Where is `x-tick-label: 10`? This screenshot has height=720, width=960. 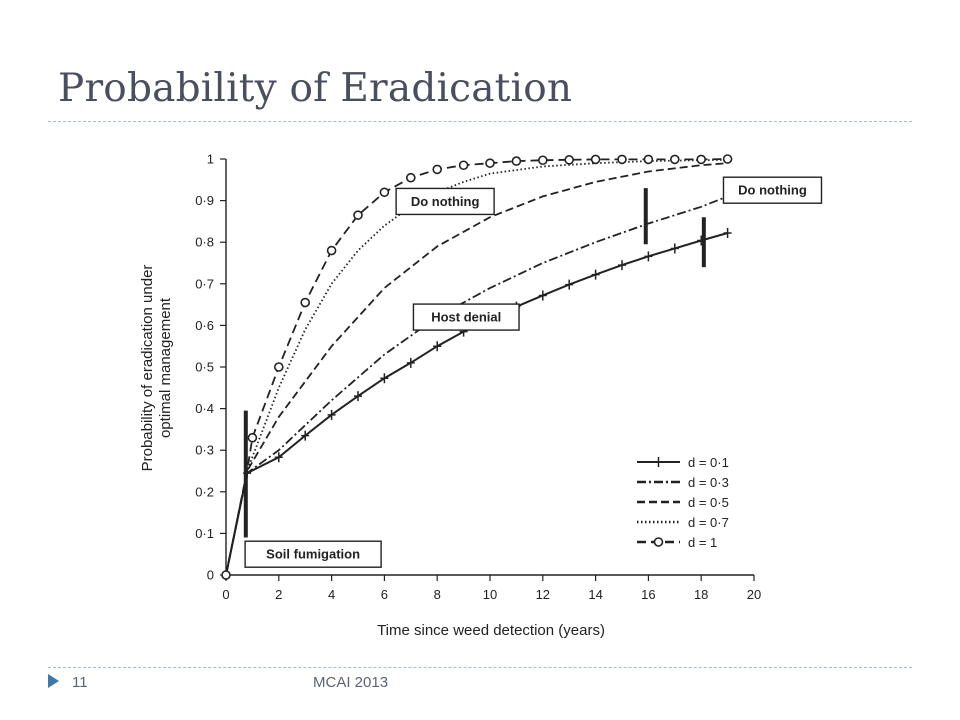
x-tick-label: 10 is located at coordinates (490, 594).